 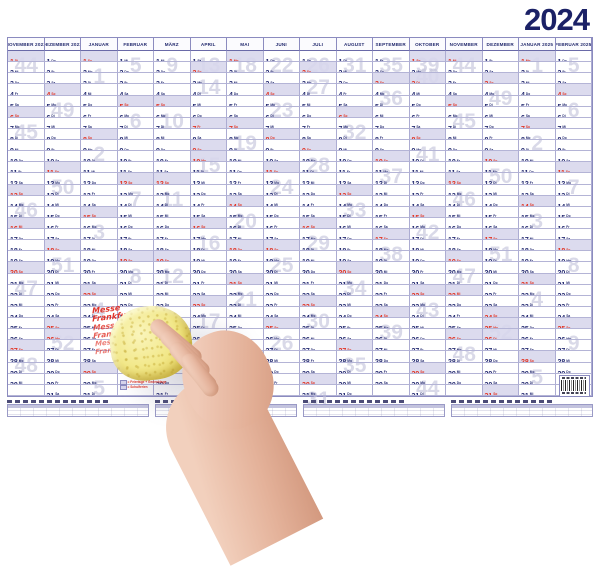 What do you see at coordinates (391, 168) in the screenshot?
I see `day-cell: 11Mo` at bounding box center [391, 168].